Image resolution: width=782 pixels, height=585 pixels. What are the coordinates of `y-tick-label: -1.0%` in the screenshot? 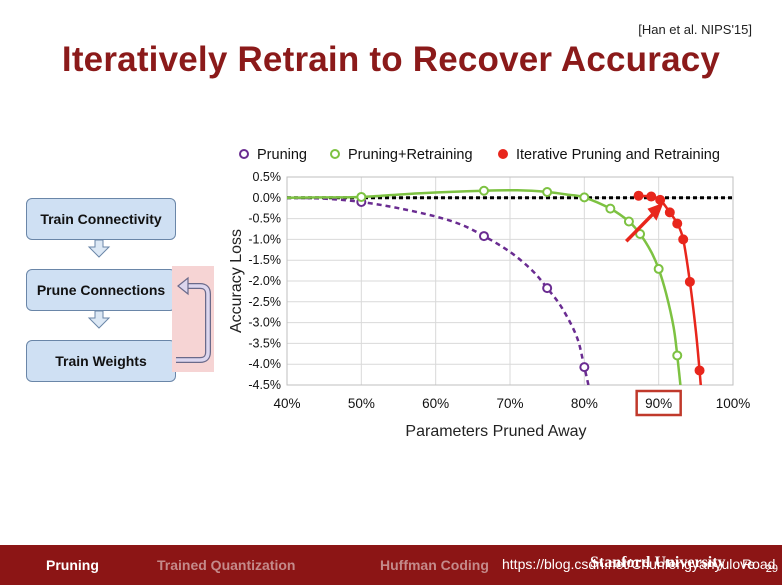 It's located at (264, 239).